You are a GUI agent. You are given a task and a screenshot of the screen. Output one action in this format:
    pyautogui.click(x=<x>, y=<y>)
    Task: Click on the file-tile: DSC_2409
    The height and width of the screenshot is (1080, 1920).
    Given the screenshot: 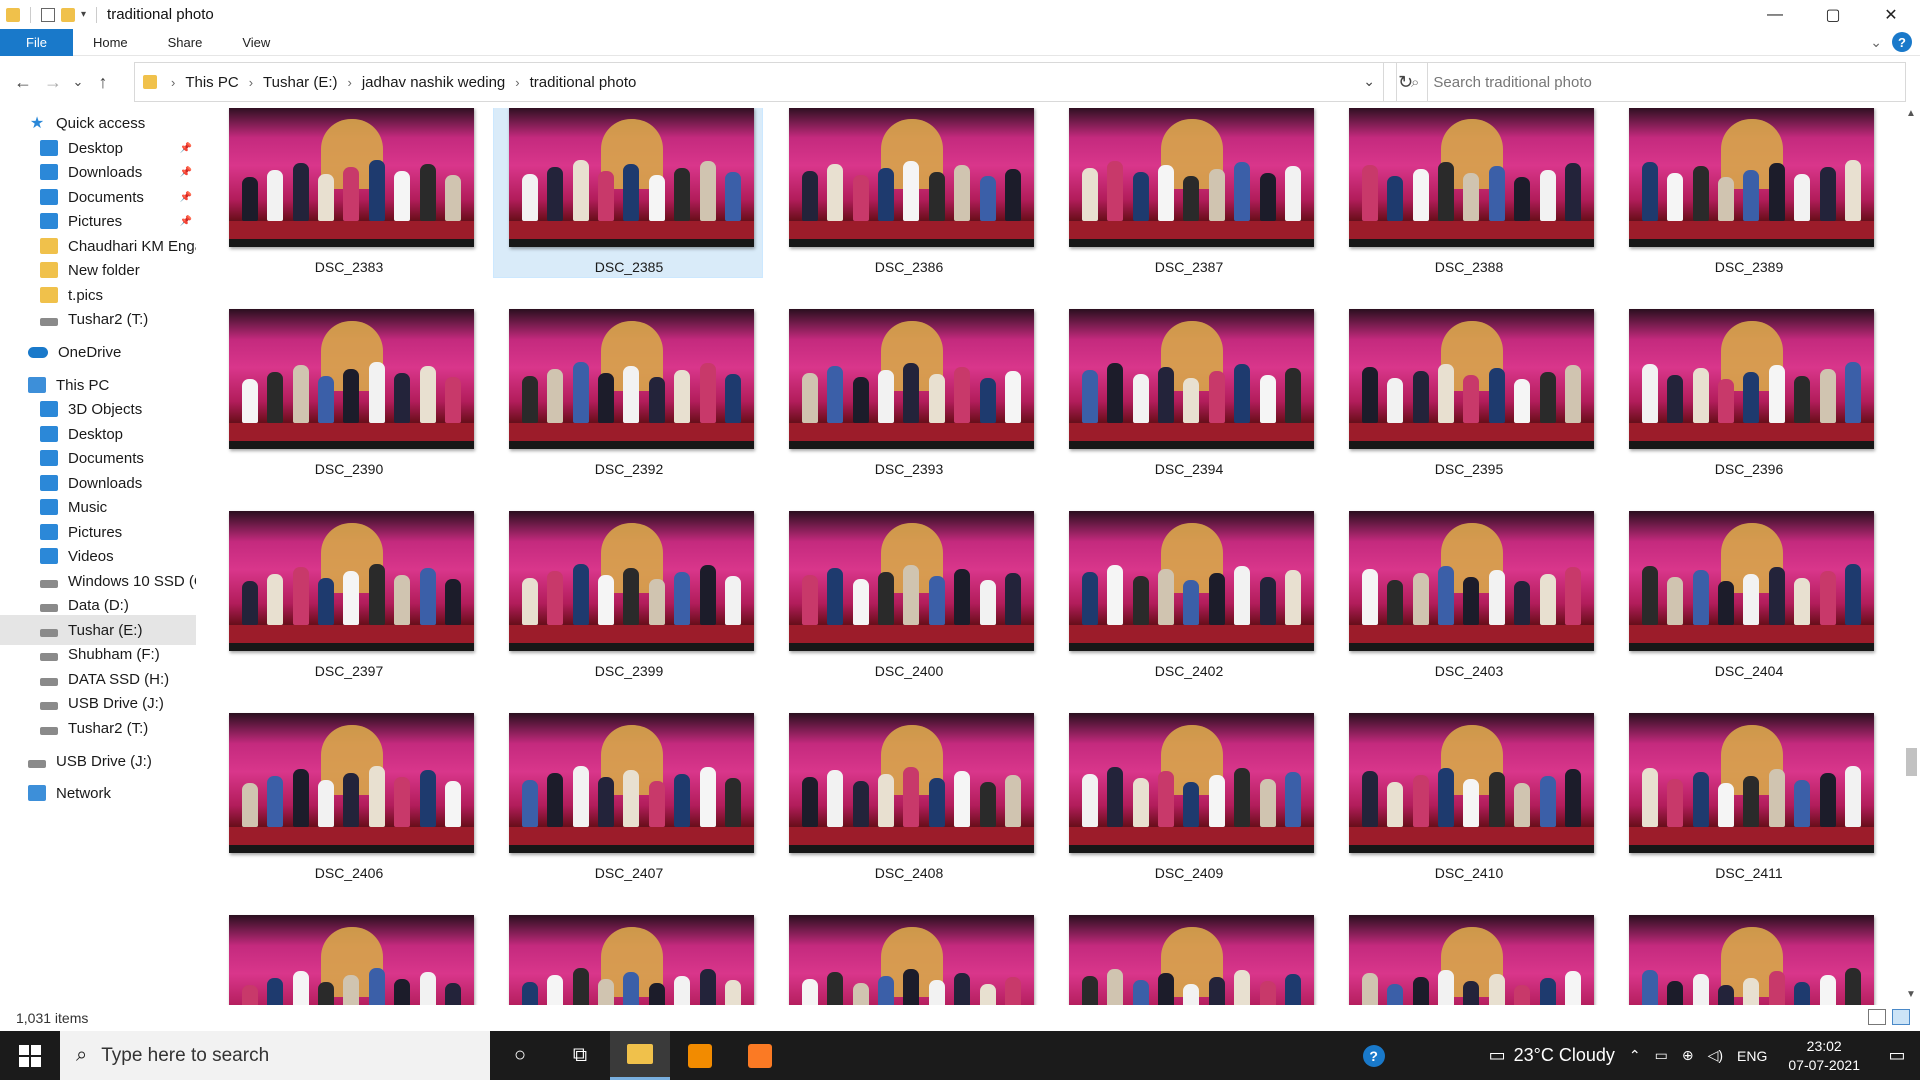 What is the action you would take?
    pyautogui.click(x=1188, y=798)
    